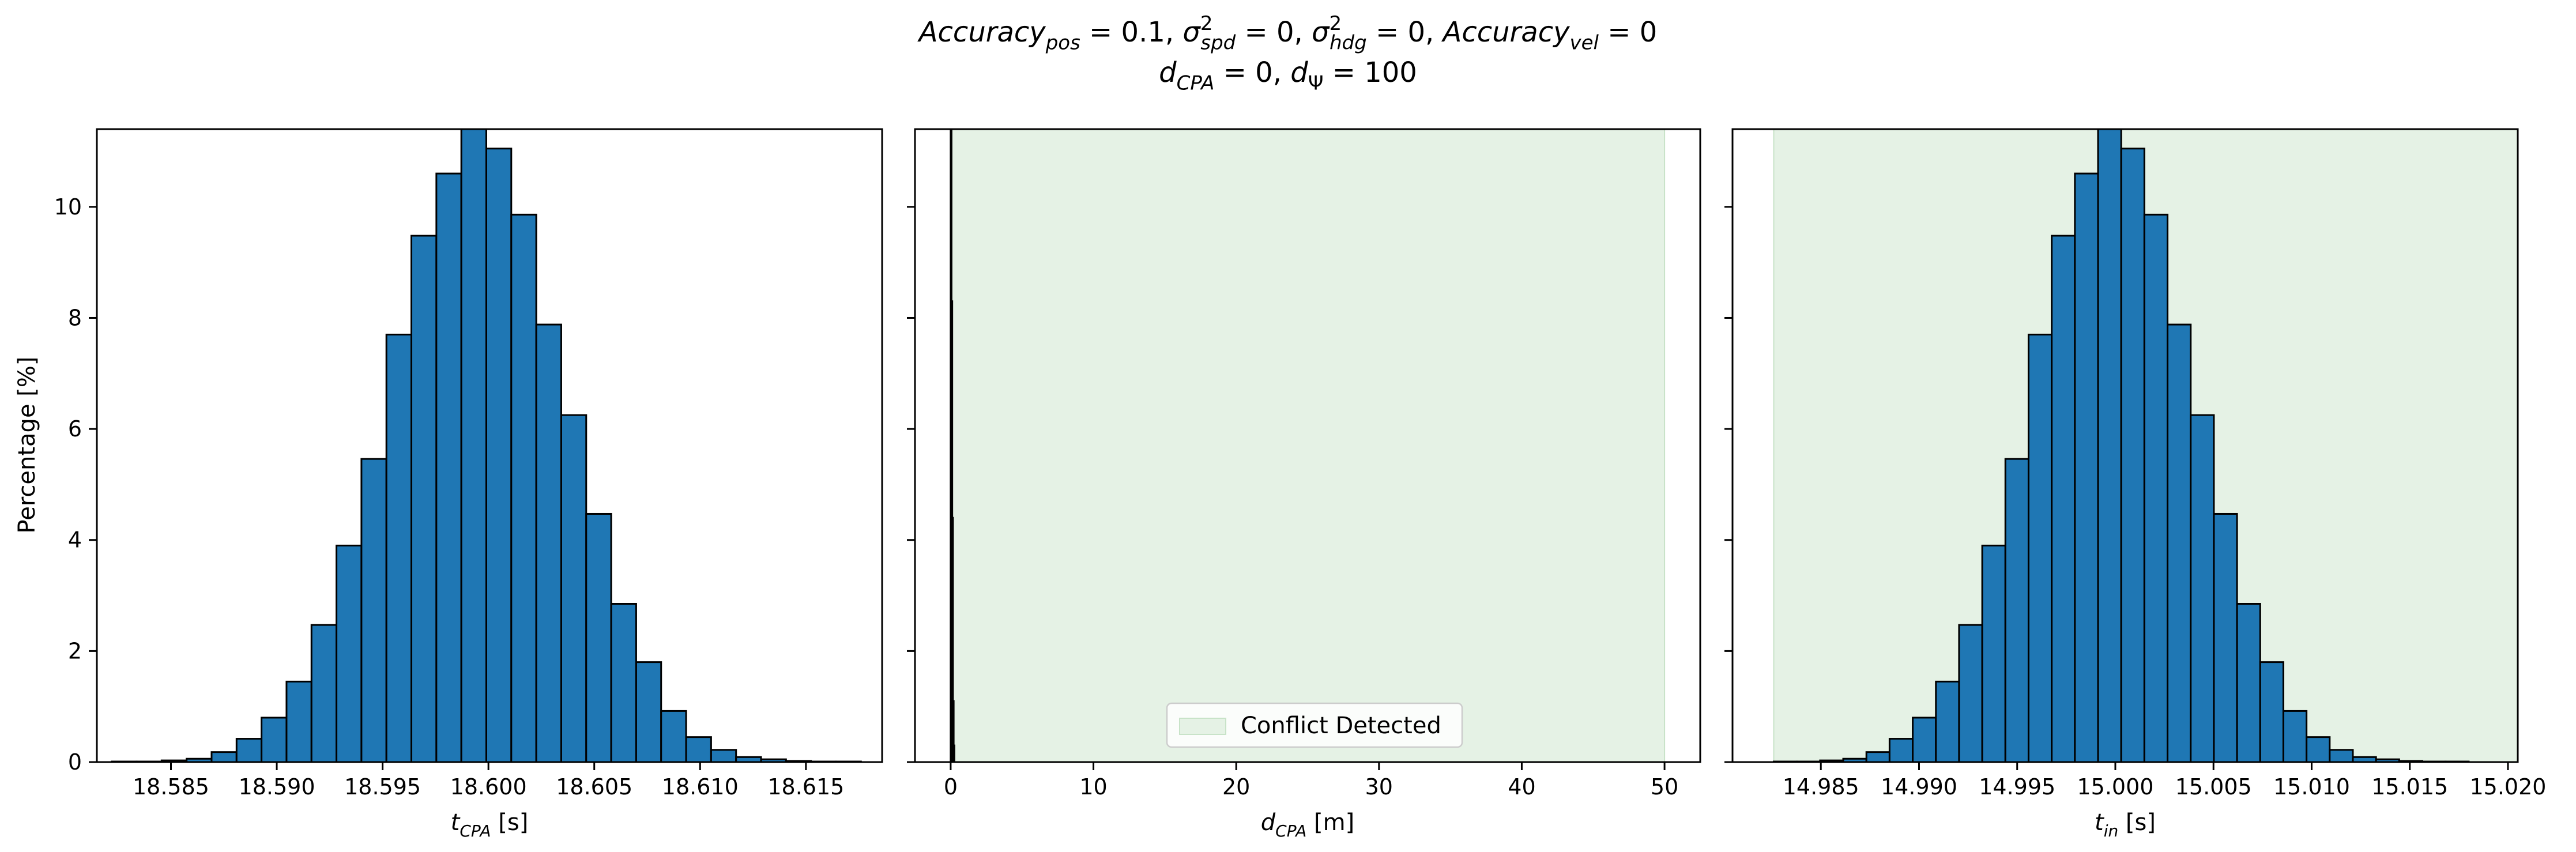 This screenshot has height=852, width=2576. Describe the element at coordinates (490, 825) in the screenshot. I see `x-axis-label: tCPA [s]` at that location.